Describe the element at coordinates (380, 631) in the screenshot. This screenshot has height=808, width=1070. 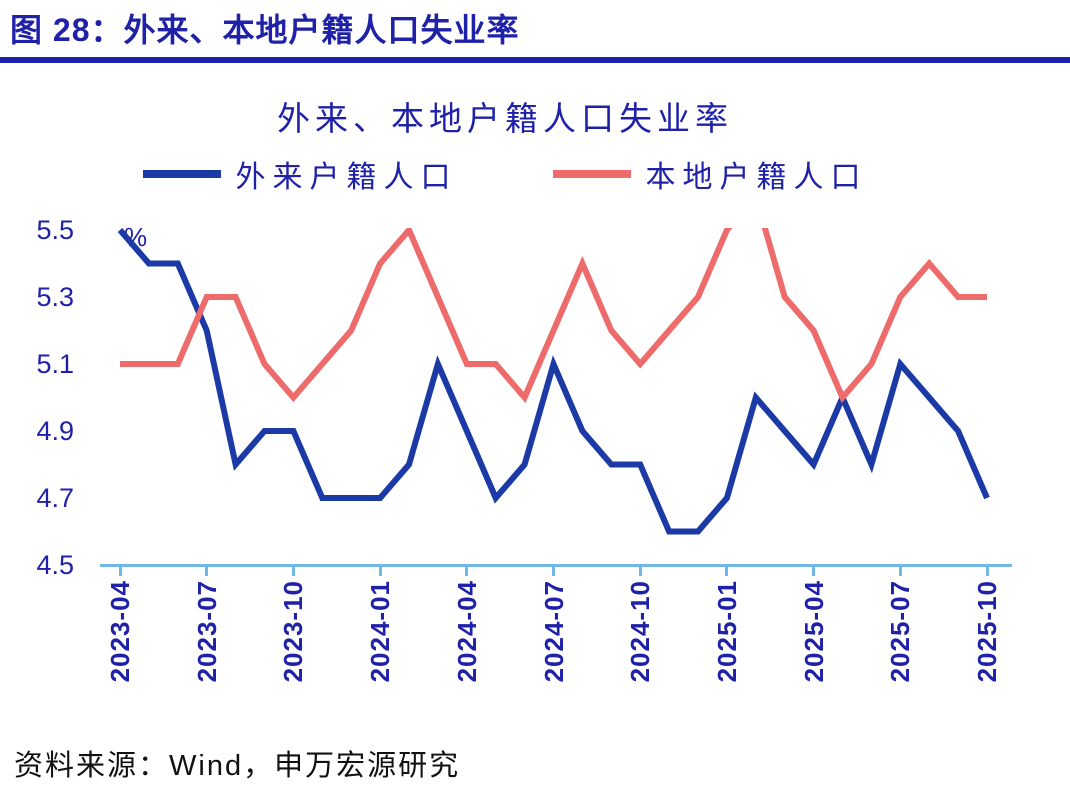
I see `x-tick-label: 2024-01` at that location.